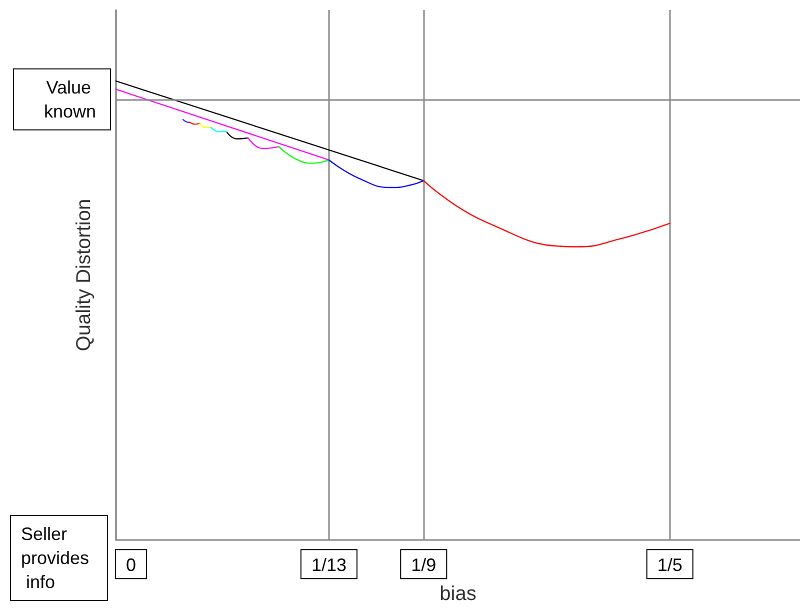 The height and width of the screenshot is (609, 800). What do you see at coordinates (84, 275) in the screenshot?
I see `y-axis-title: Quality Distortion` at bounding box center [84, 275].